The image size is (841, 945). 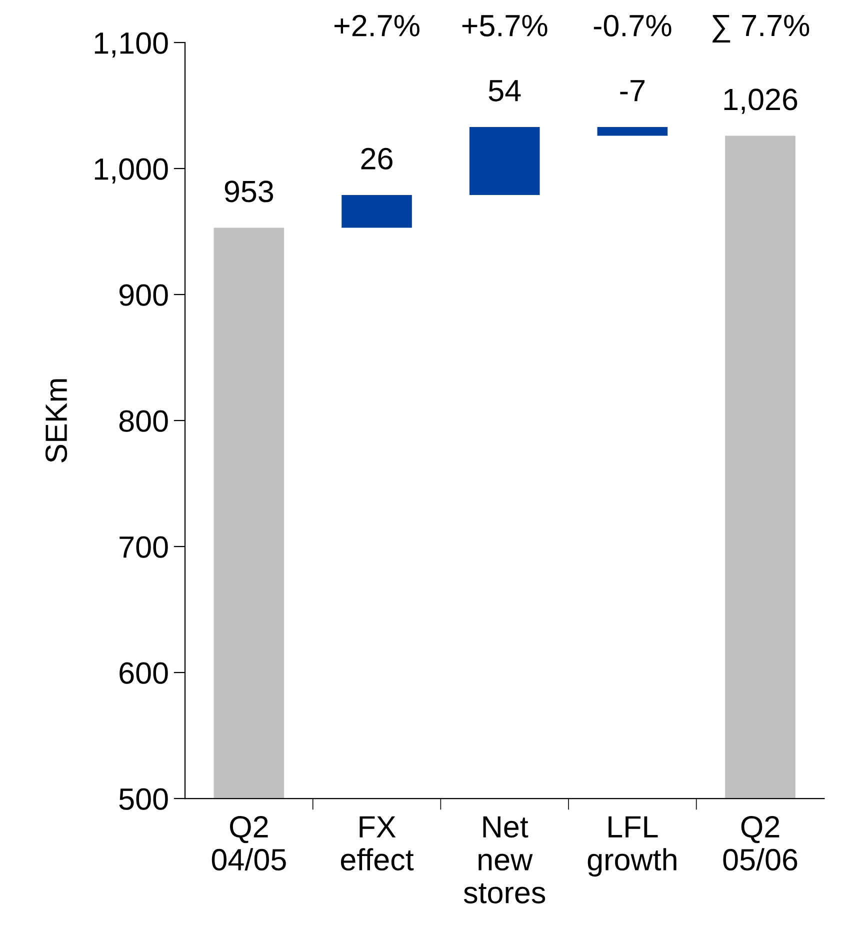 What do you see at coordinates (505, 25) in the screenshot?
I see `text: +5.7%` at bounding box center [505, 25].